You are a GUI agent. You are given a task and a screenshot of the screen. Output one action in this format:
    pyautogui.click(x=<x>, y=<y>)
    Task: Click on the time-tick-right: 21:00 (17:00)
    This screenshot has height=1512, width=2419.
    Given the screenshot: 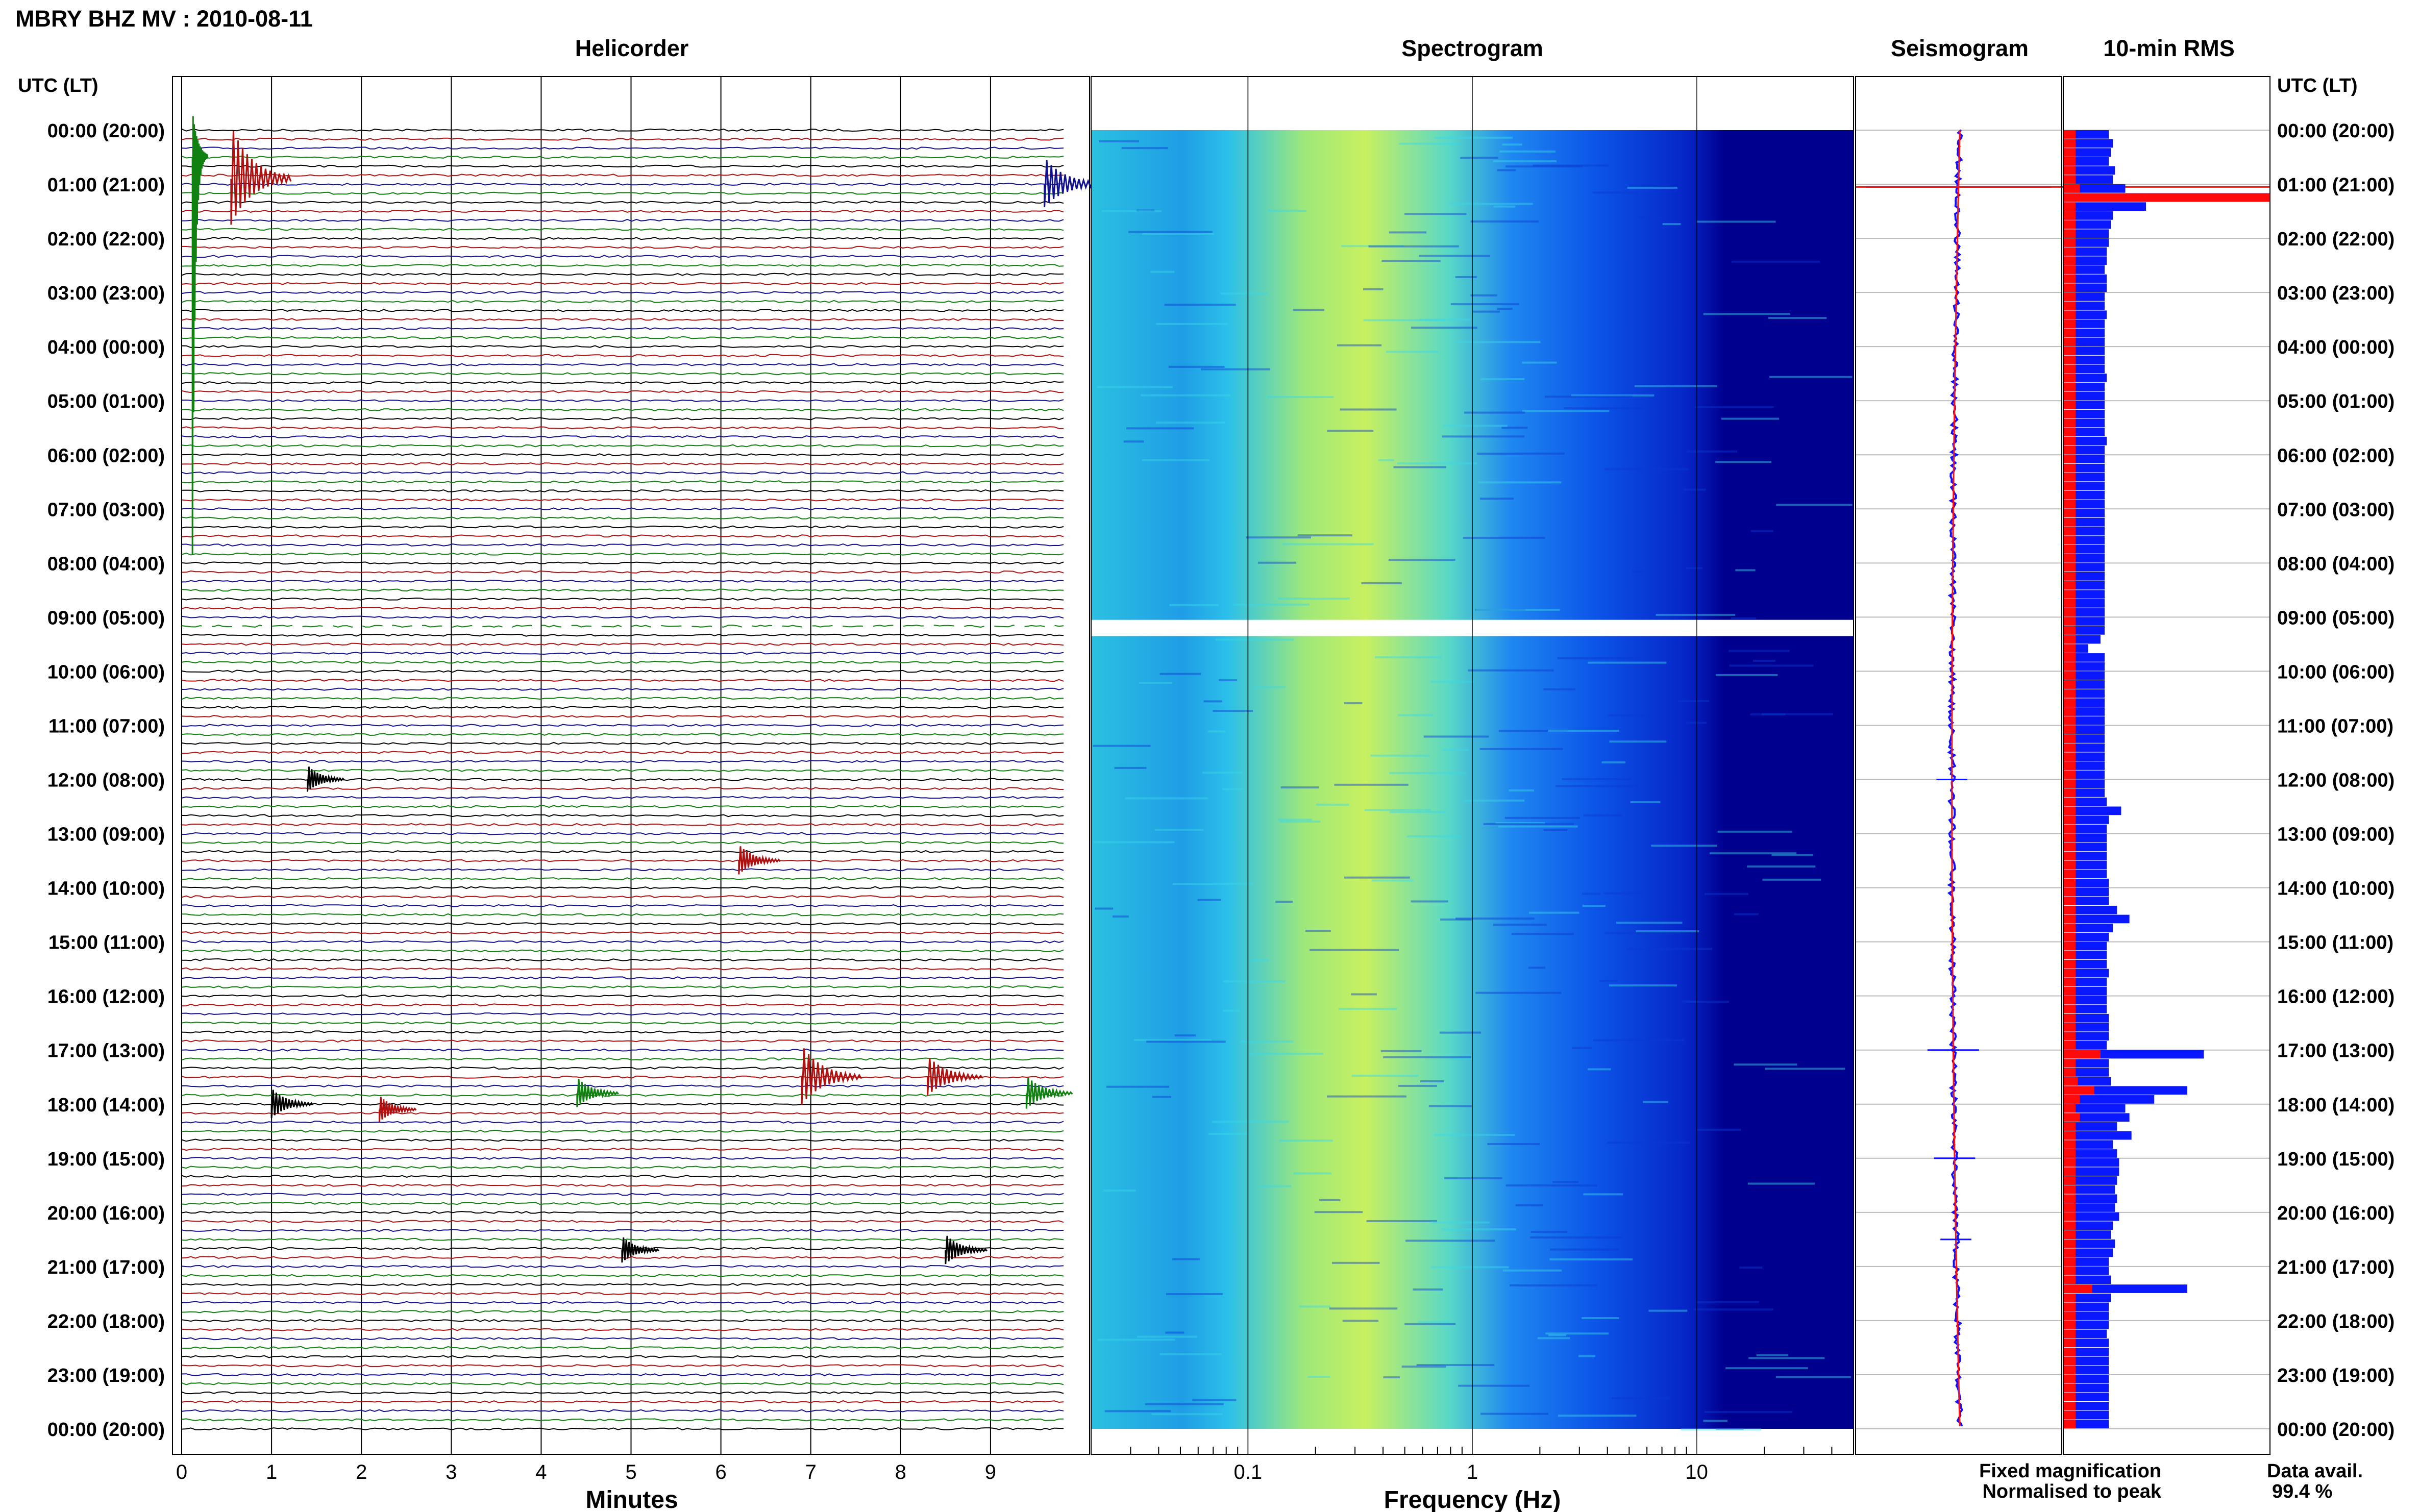 What is the action you would take?
    pyautogui.click(x=2336, y=1267)
    